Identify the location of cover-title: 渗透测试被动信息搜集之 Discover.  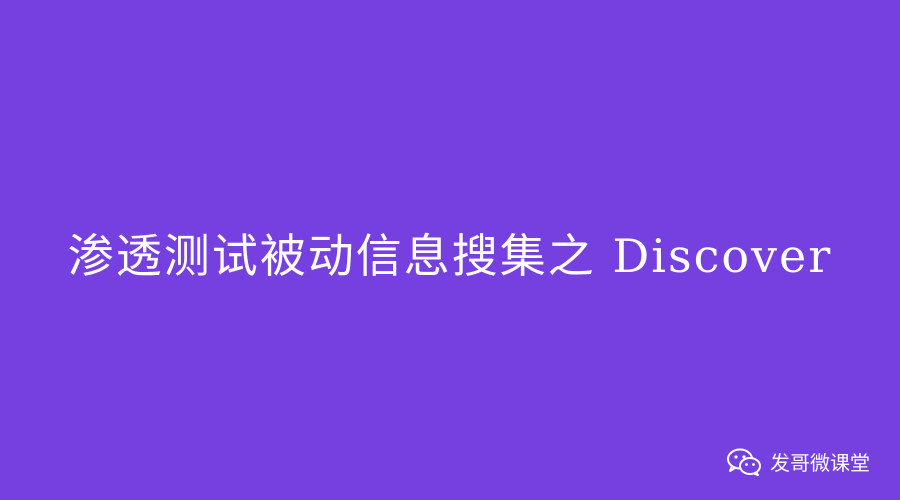
(450, 256).